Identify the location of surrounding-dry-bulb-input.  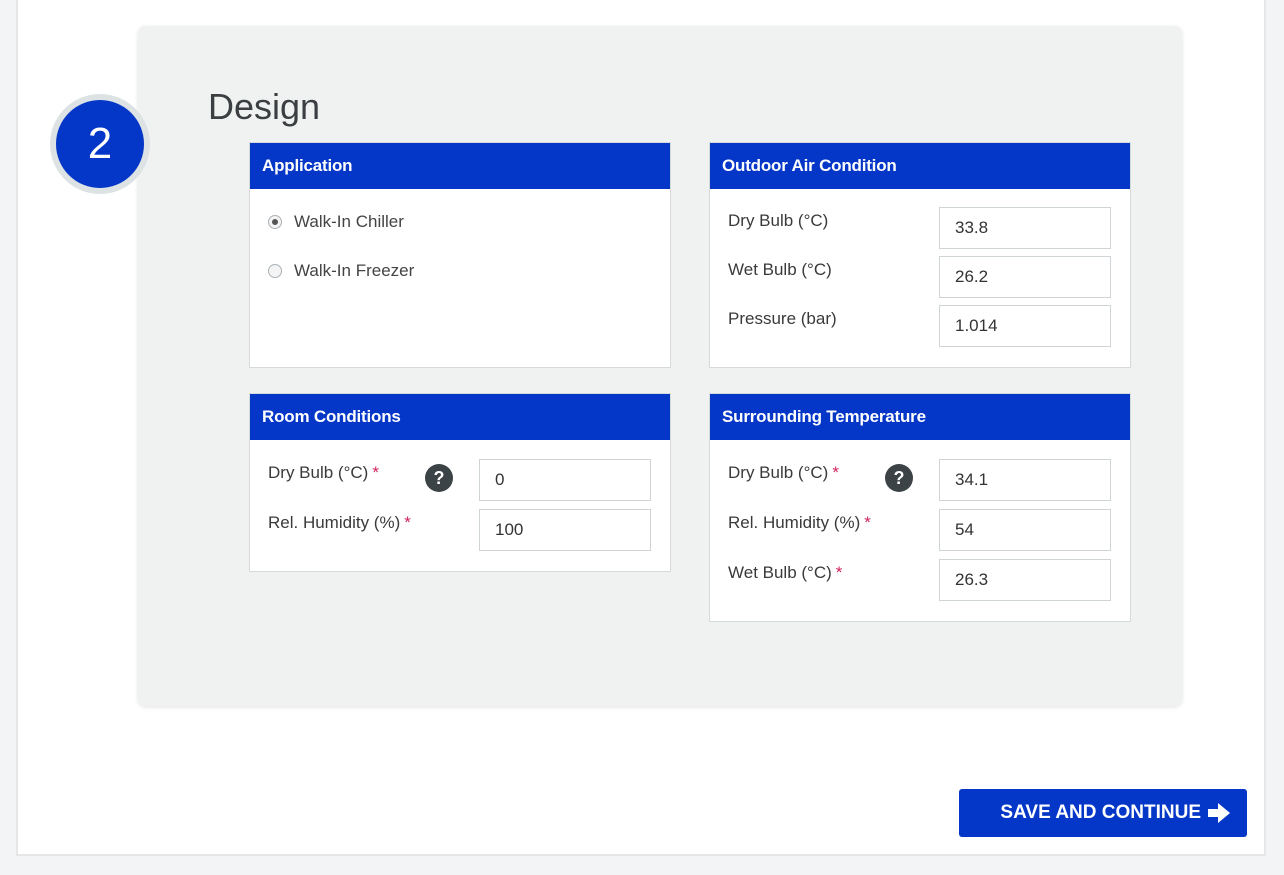
(1025, 480).